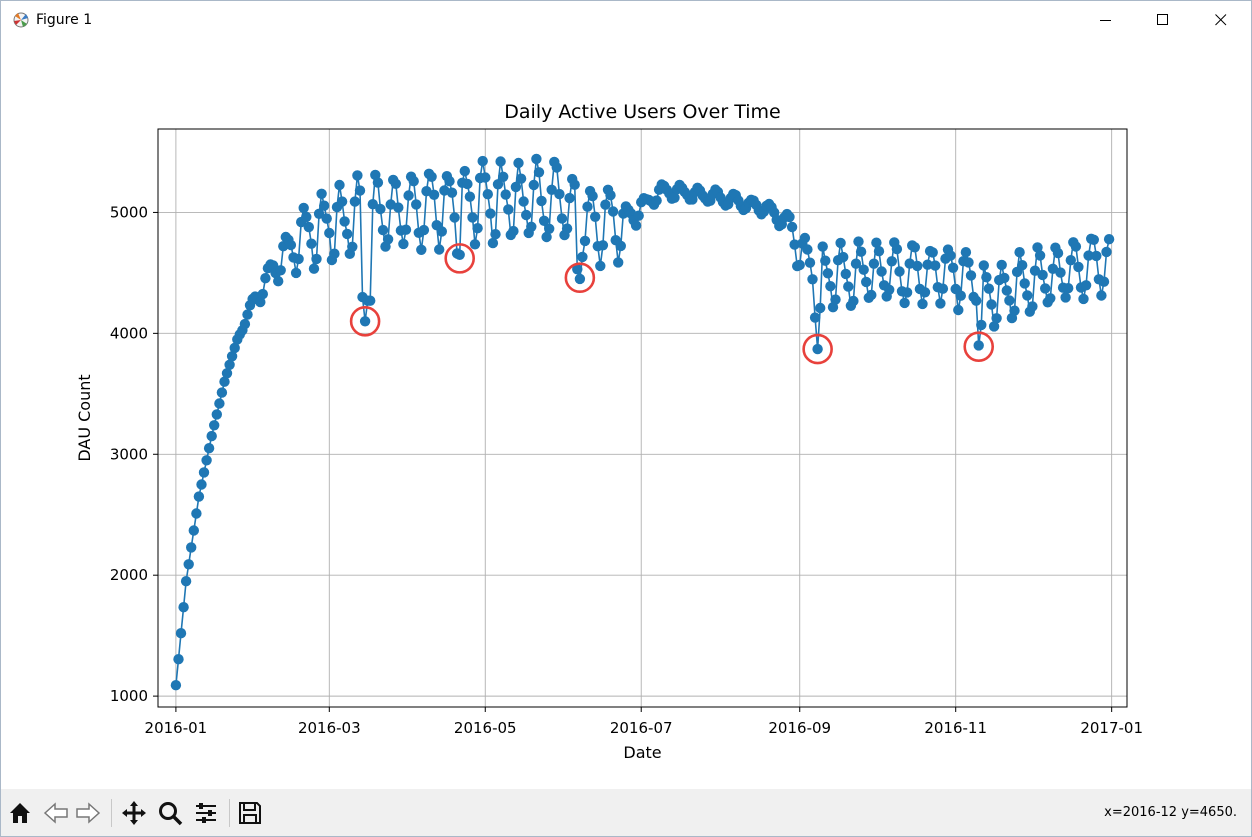 This screenshot has width=1252, height=837. What do you see at coordinates (56, 813) in the screenshot?
I see `back-button` at bounding box center [56, 813].